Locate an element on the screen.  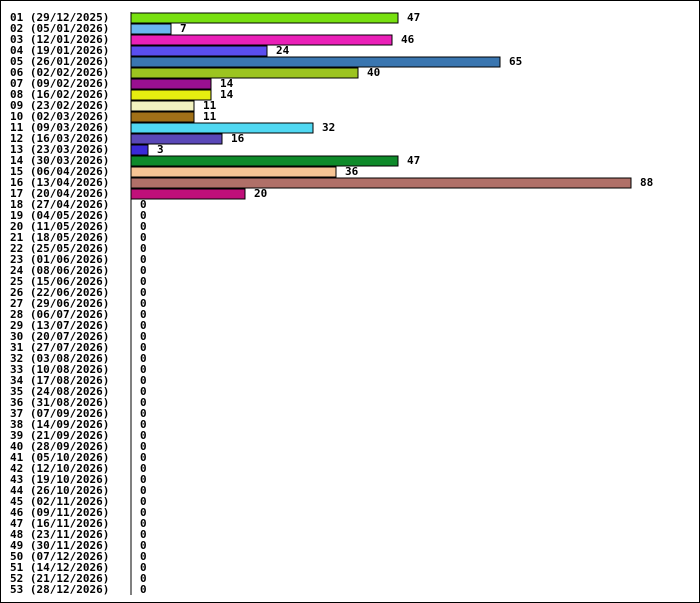
category-label: 39 (21/09/2026) is located at coordinates (59, 435).